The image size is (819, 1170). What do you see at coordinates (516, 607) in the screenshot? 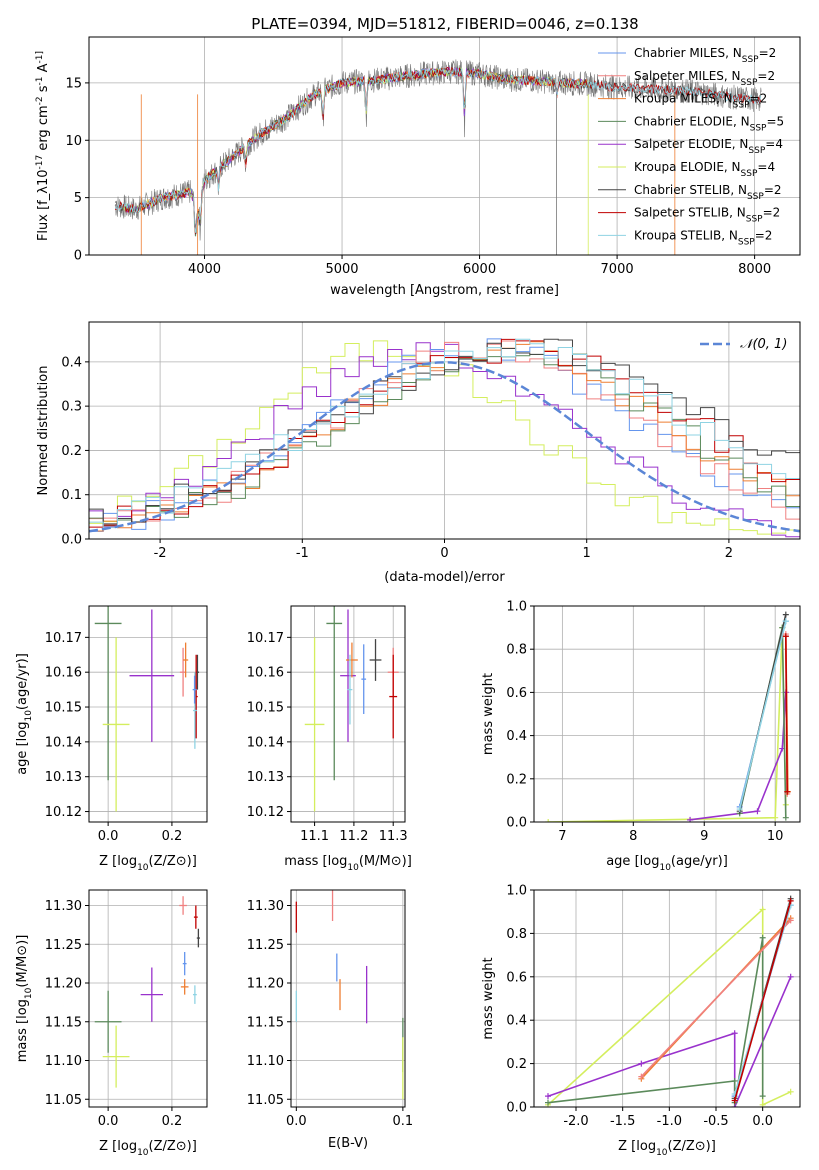
I see `massweight-vs-age-panel-ytick-label: 1.0` at bounding box center [516, 607].